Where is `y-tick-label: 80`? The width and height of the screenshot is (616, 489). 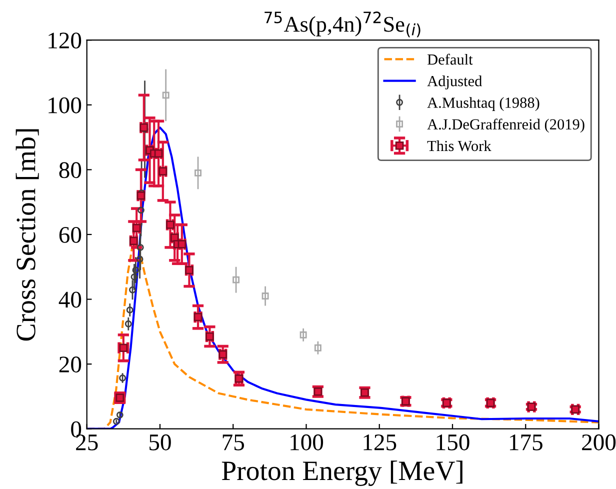 y-tick-label: 80 is located at coordinates (70, 170).